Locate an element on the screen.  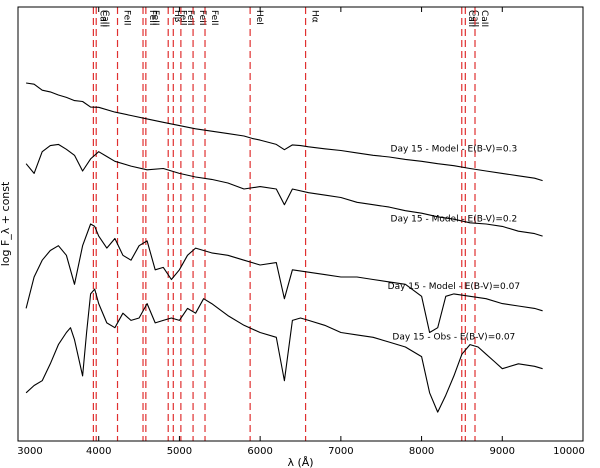
y-axis-label: log F_λ + const is located at coordinates (6, 223).